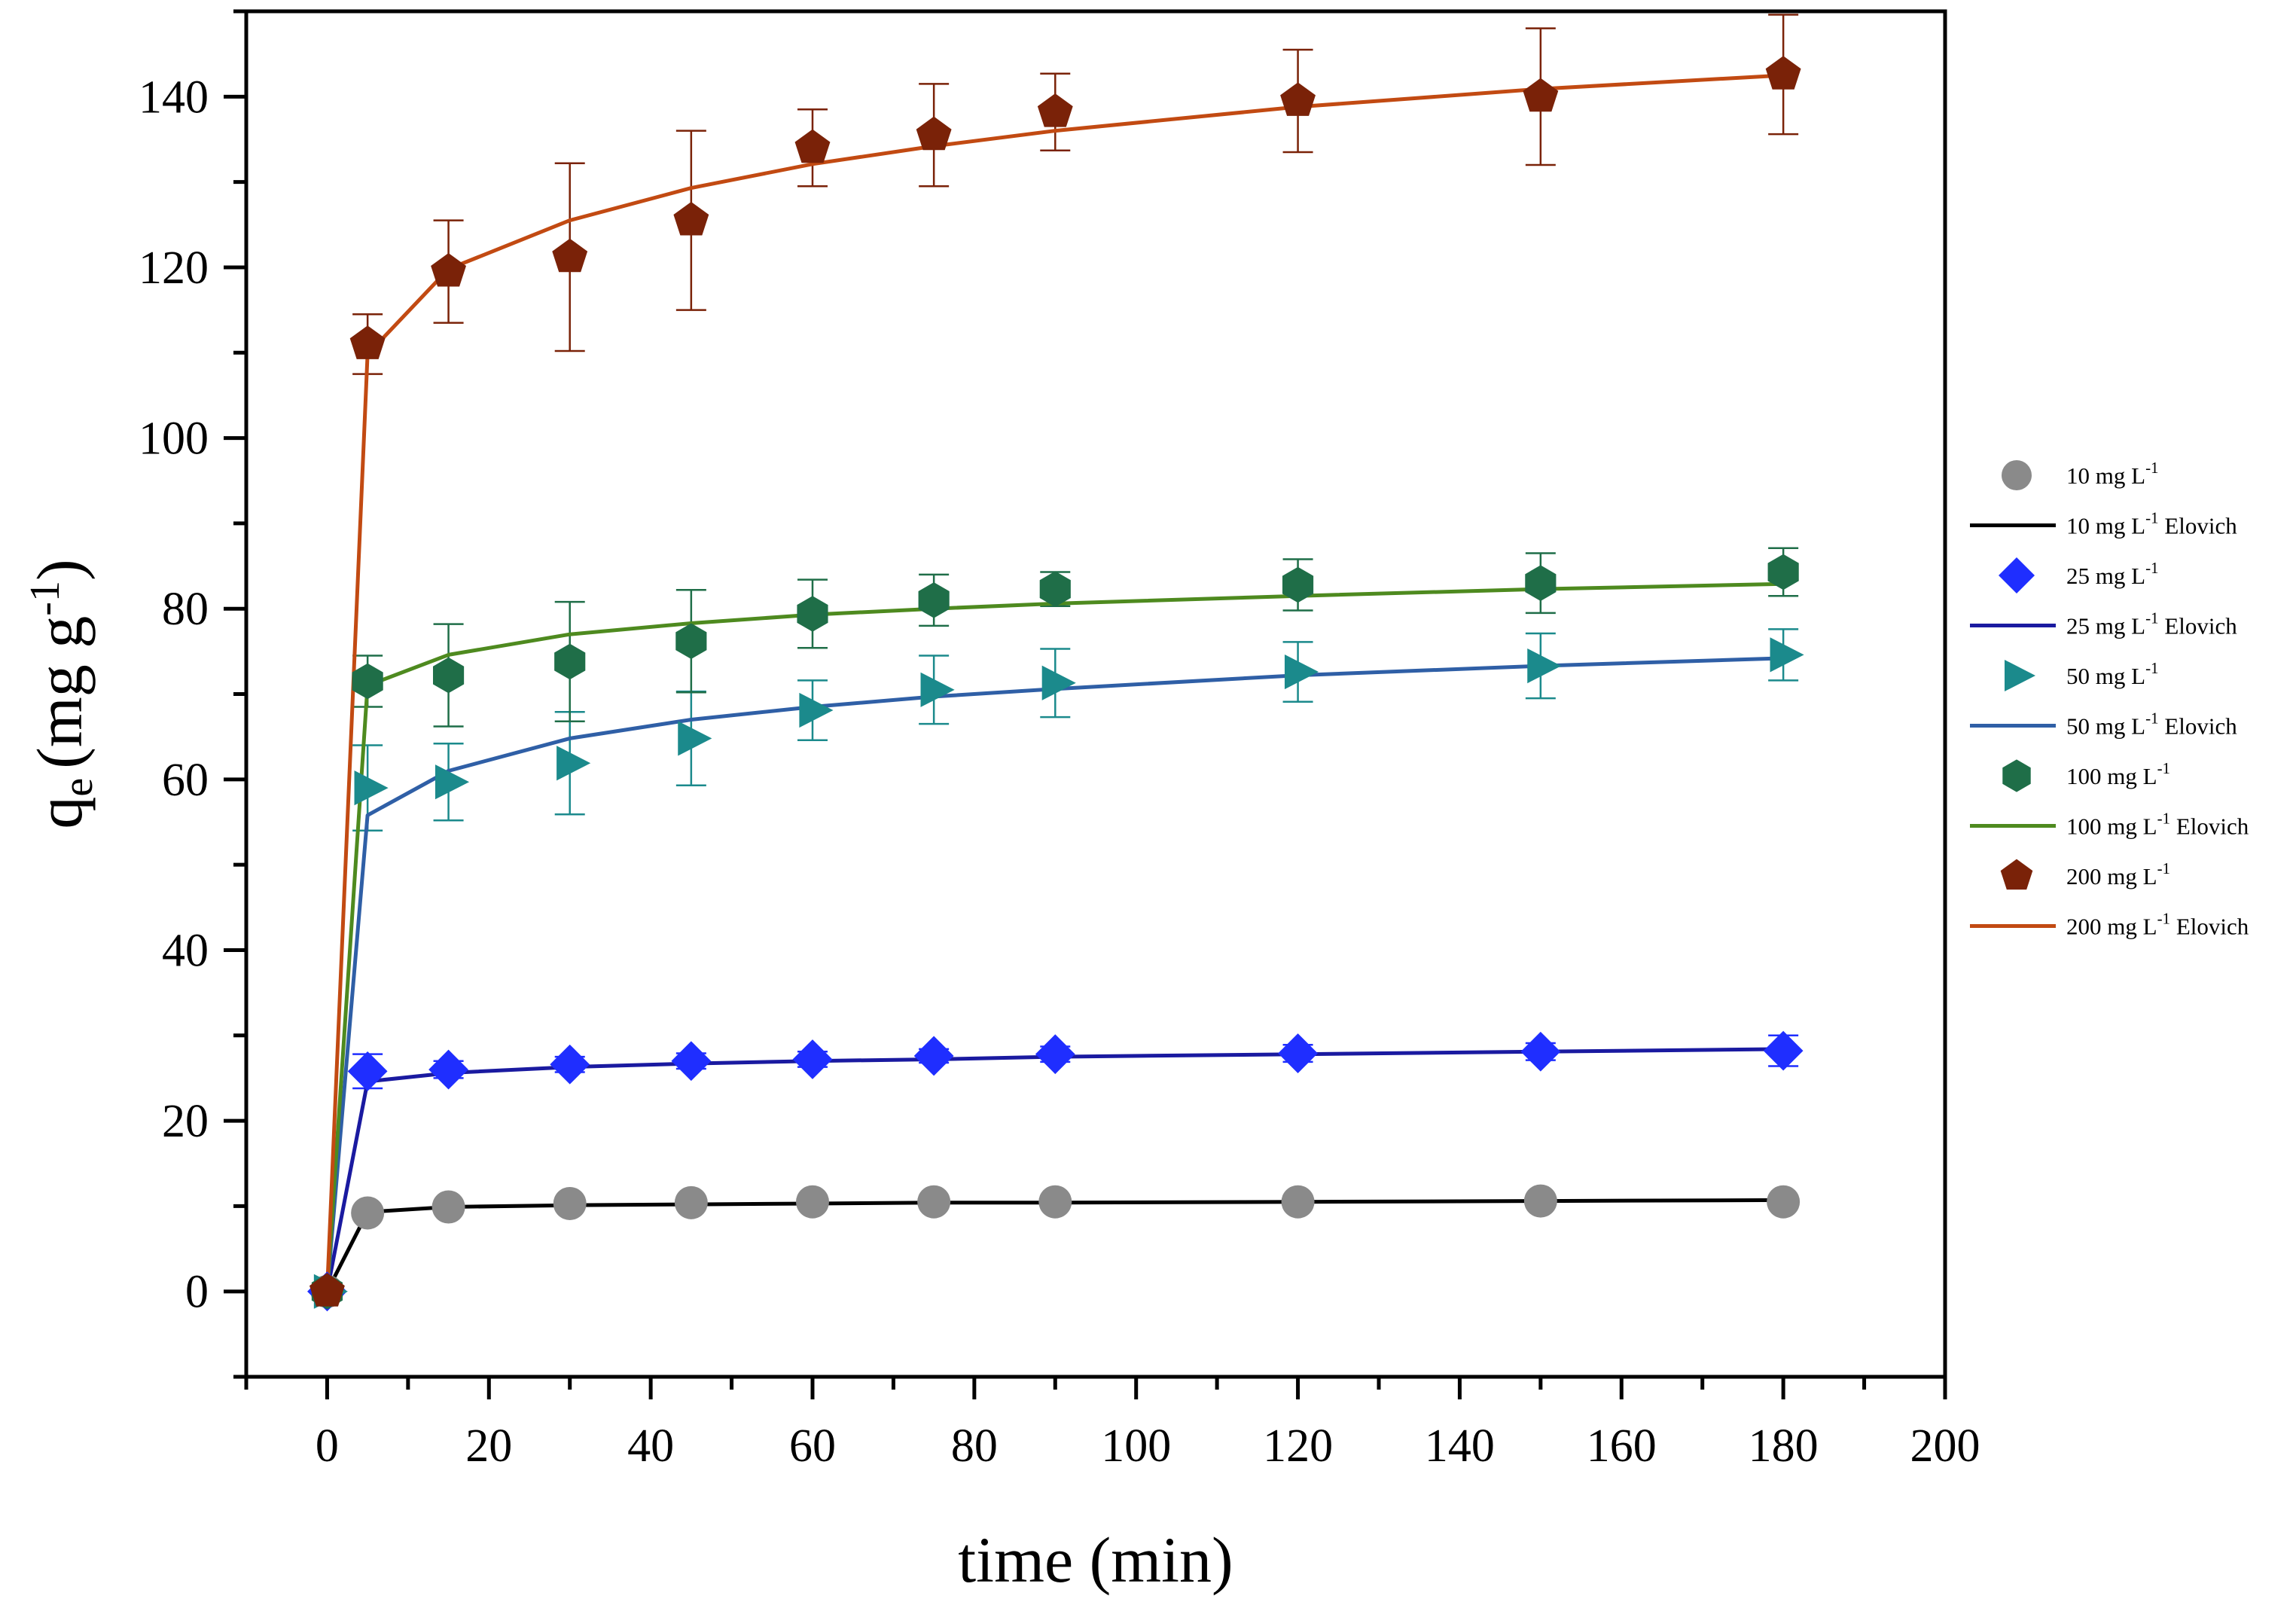 This screenshot has width=2296, height=1605. What do you see at coordinates (812, 1446) in the screenshot?
I see `x-tick-label: 60` at bounding box center [812, 1446].